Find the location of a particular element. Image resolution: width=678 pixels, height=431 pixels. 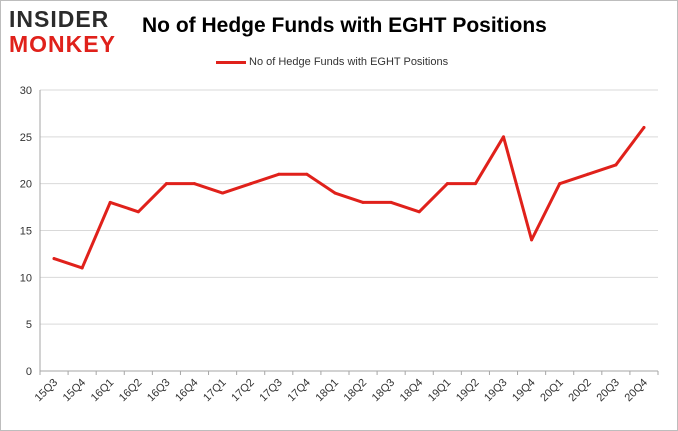

x-tick-label: 18Q3 is located at coordinates (384, 391).